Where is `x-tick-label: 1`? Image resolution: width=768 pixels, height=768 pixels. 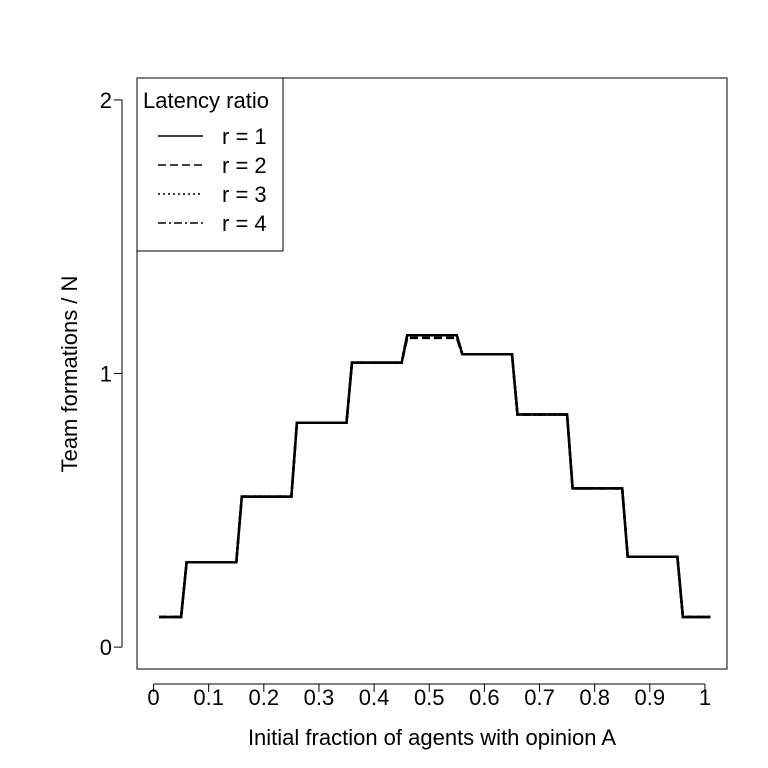 x-tick-label: 1 is located at coordinates (705, 697).